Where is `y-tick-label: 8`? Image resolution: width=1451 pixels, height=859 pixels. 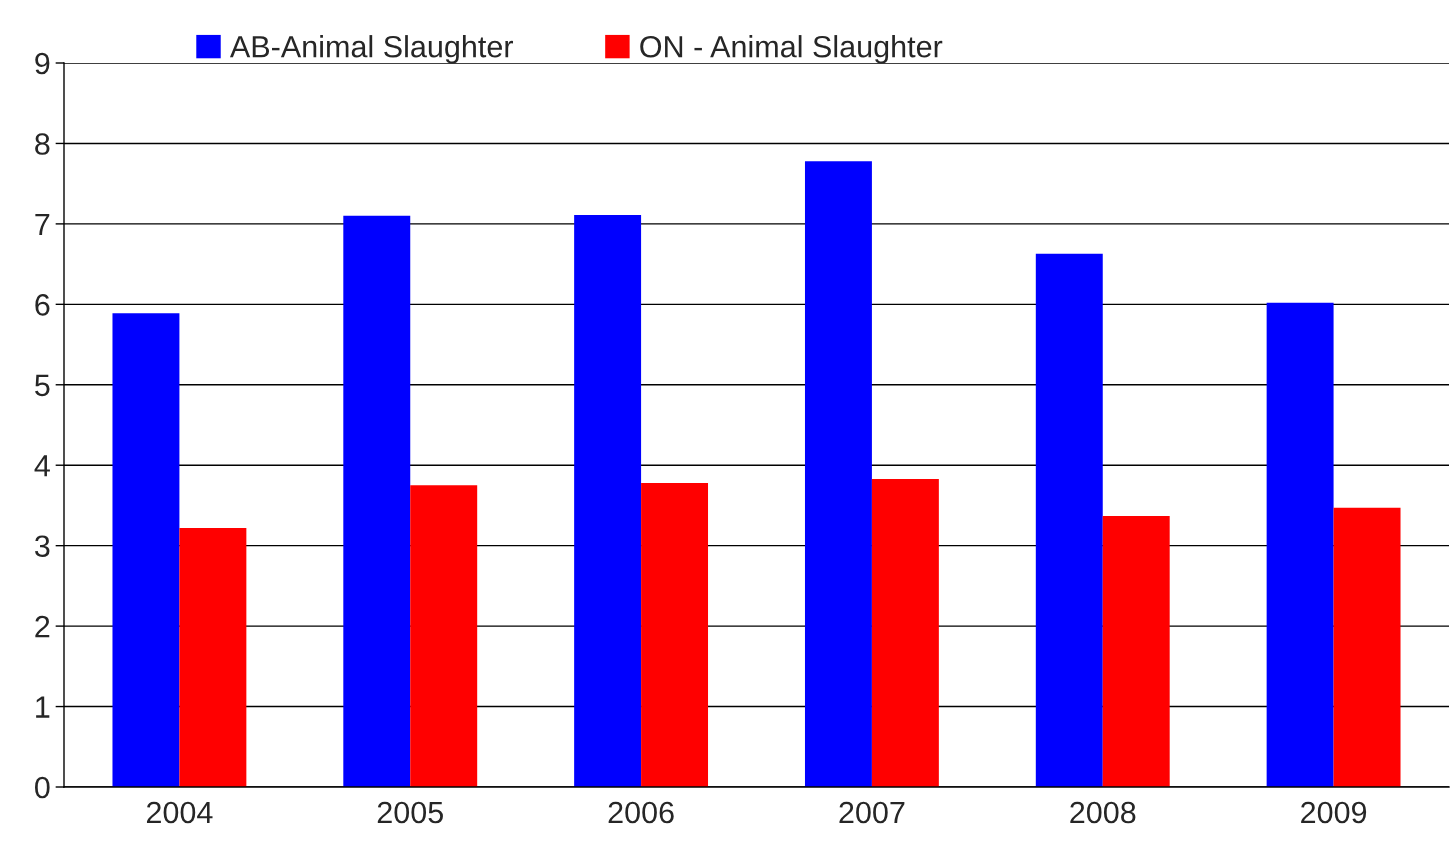
y-tick-label: 8 is located at coordinates (42, 144).